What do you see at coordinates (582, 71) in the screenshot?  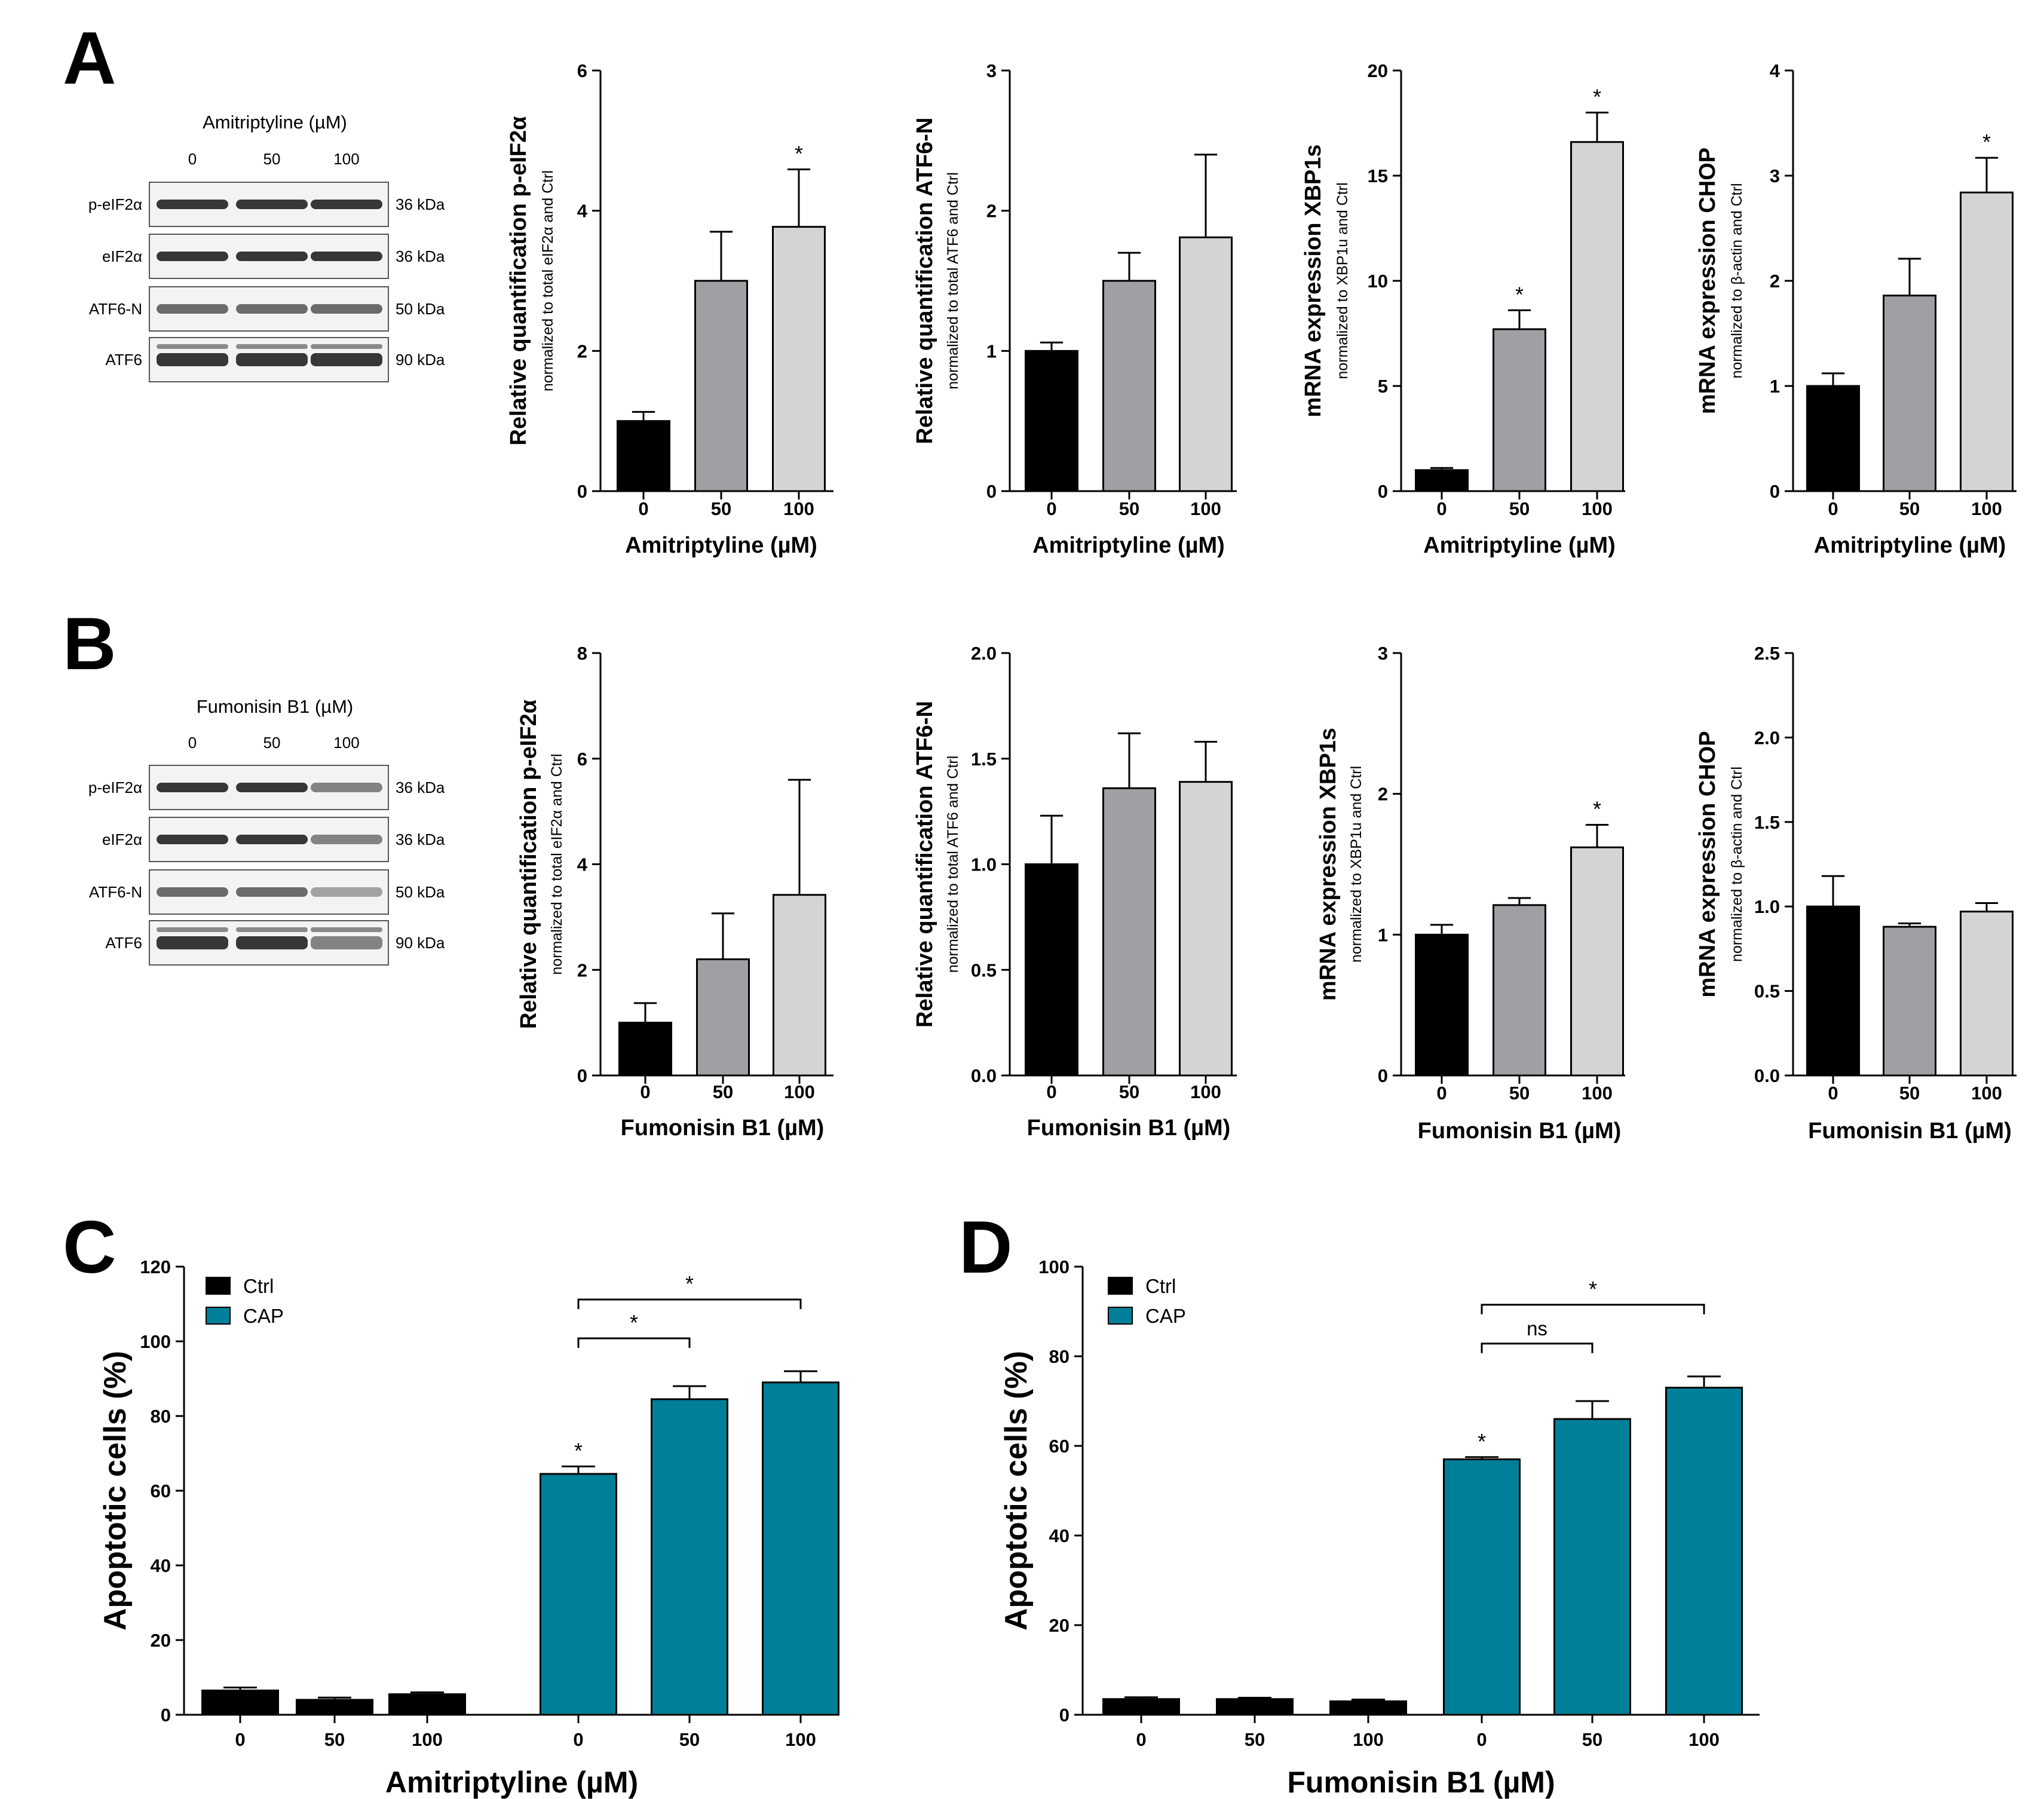 I see `y-tick-label: 6` at bounding box center [582, 71].